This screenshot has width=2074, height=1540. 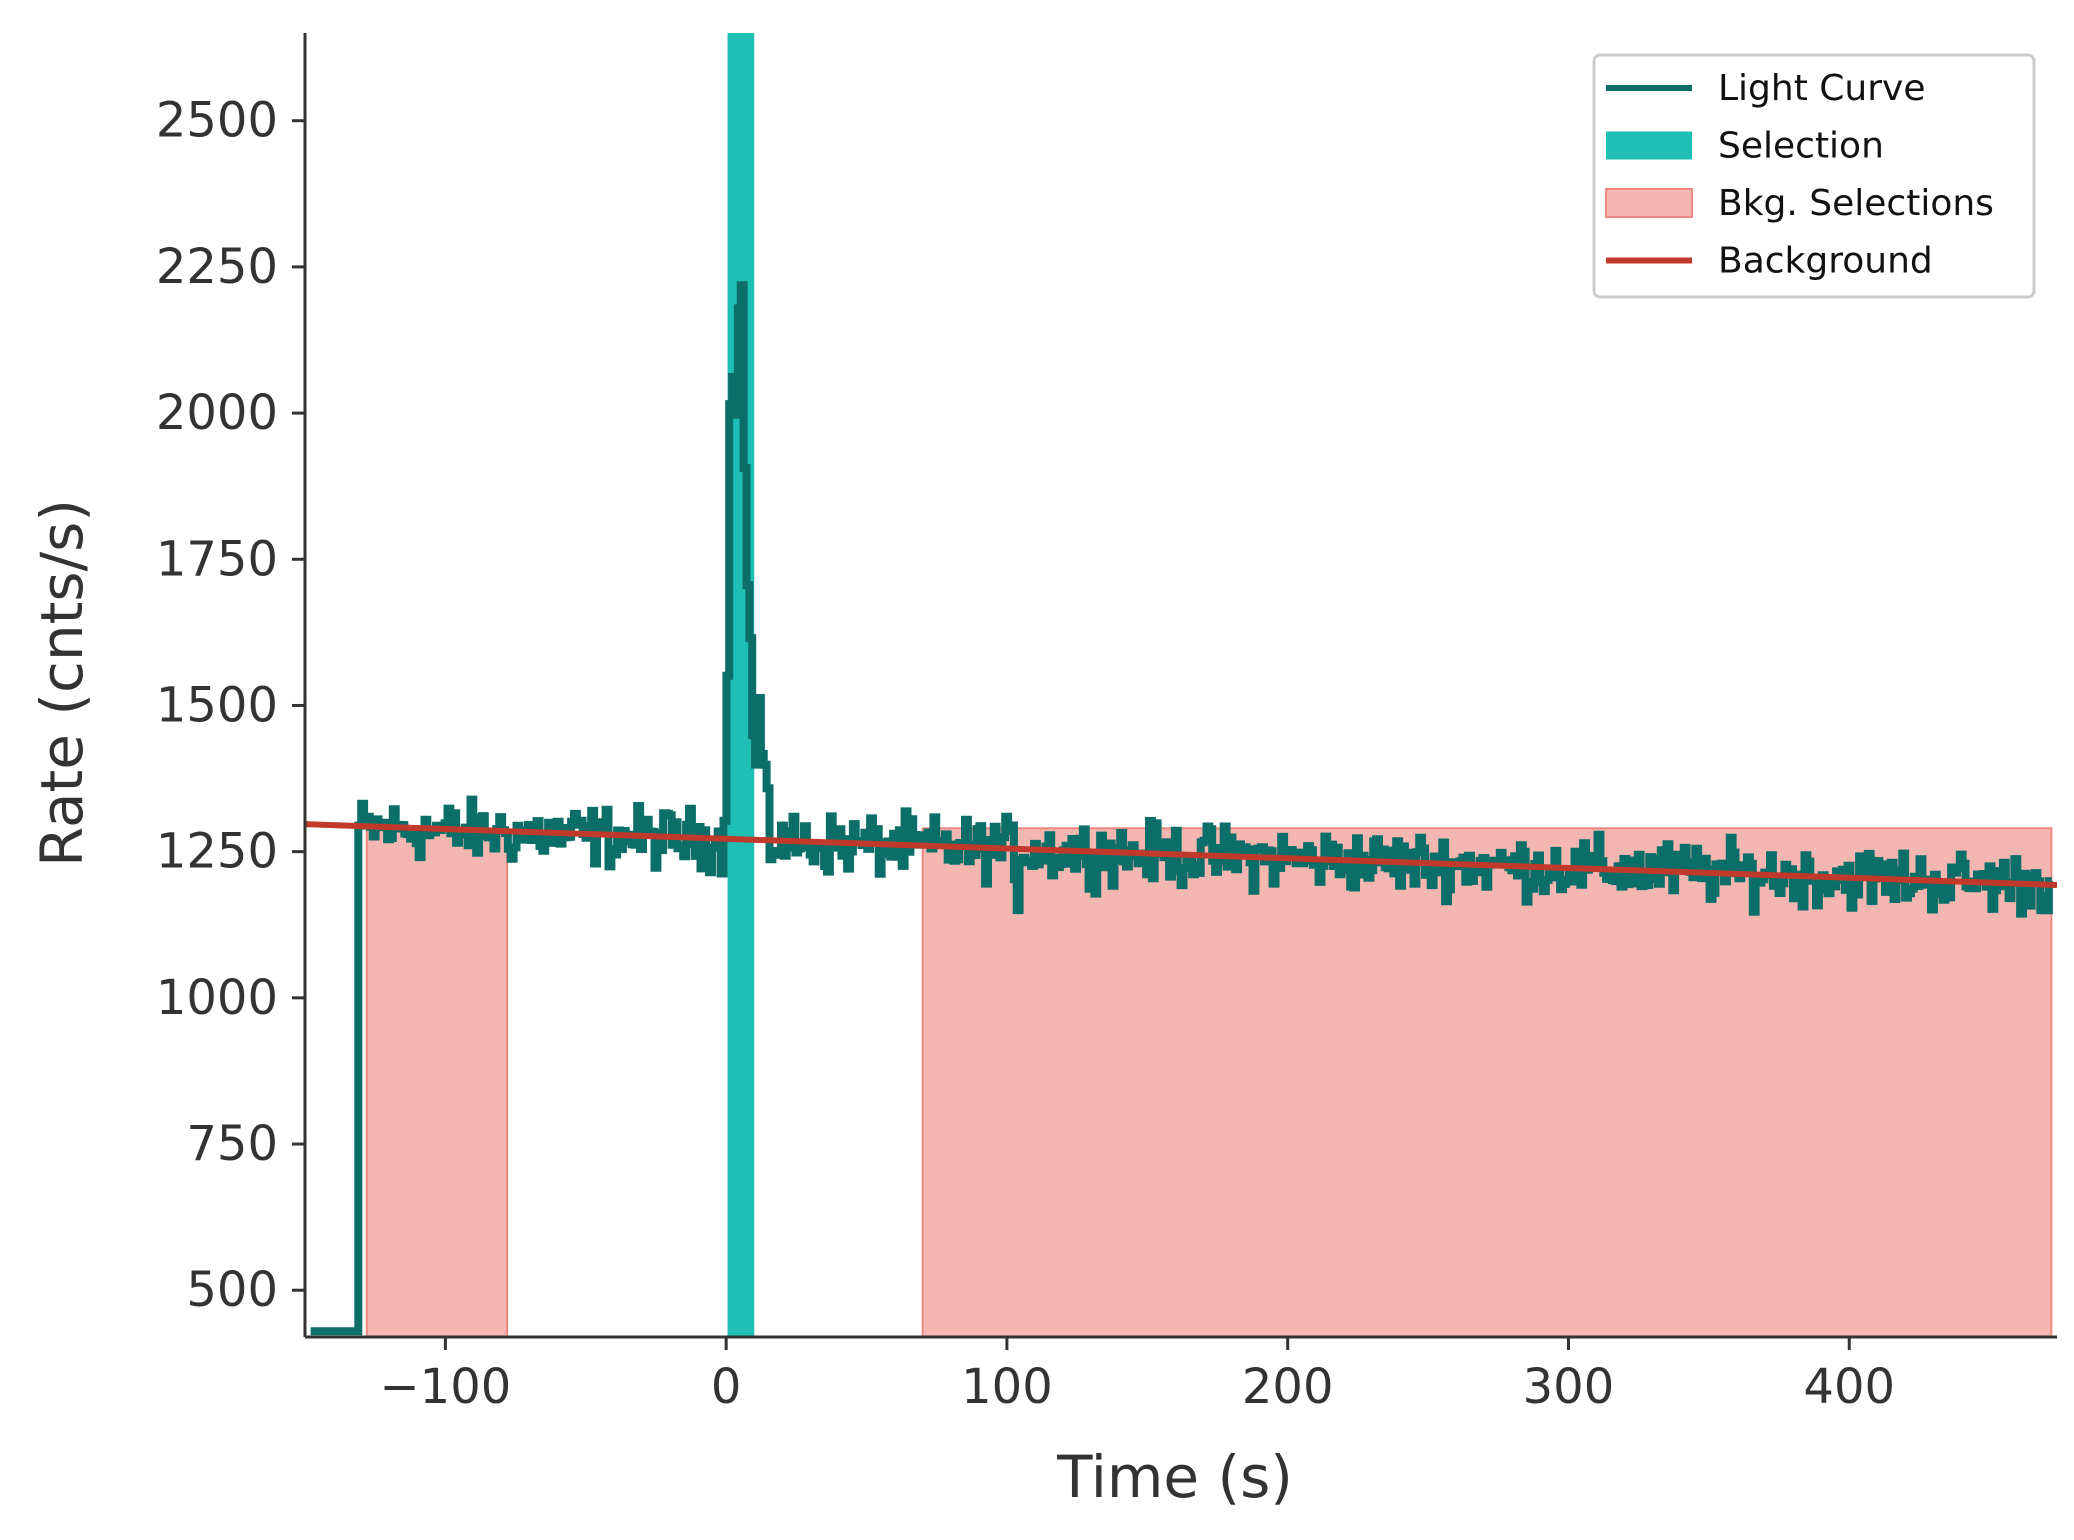 What do you see at coordinates (1288, 1387) in the screenshot?
I see `x-tick-label: 200` at bounding box center [1288, 1387].